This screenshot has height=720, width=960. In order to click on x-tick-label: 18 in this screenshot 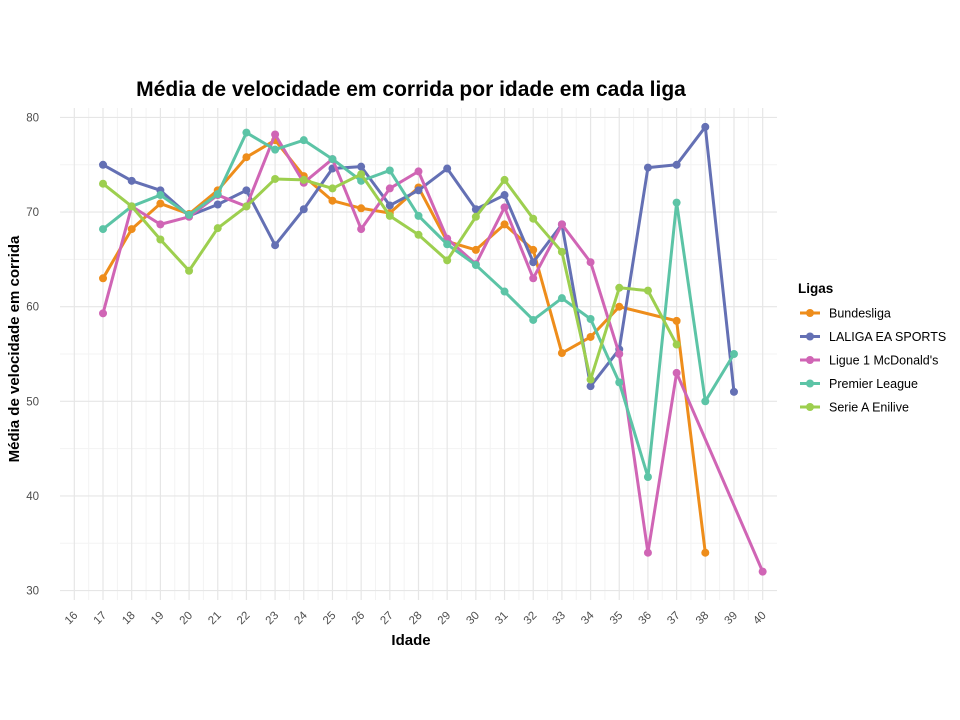, I will do `click(129, 619)`.